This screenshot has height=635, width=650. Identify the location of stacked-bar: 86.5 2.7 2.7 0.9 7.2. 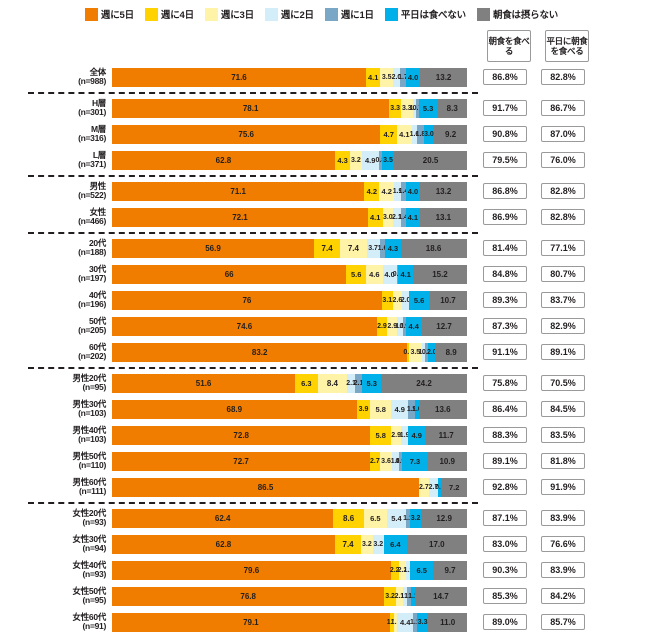
(289, 487).